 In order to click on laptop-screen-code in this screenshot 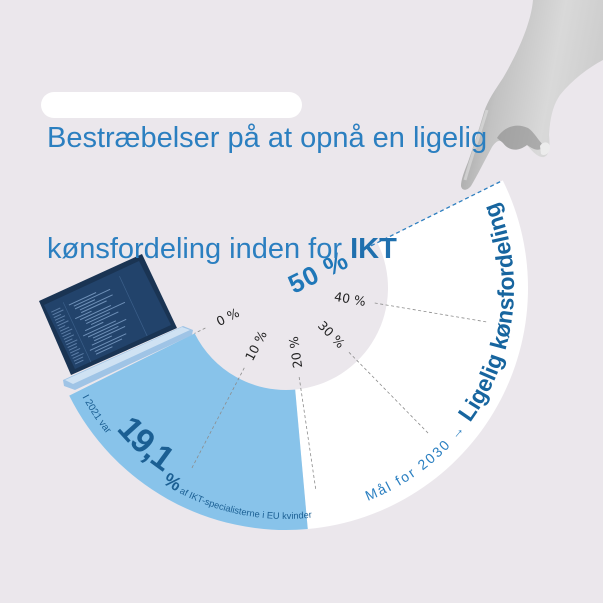, I will do `click(99, 320)`.